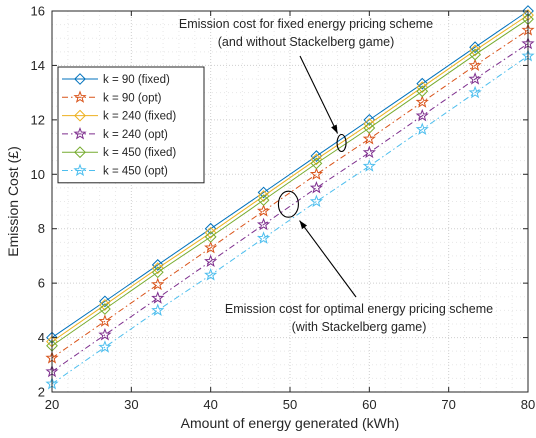 The width and height of the screenshot is (536, 438). I want to click on x-tick-label: 70, so click(448, 404).